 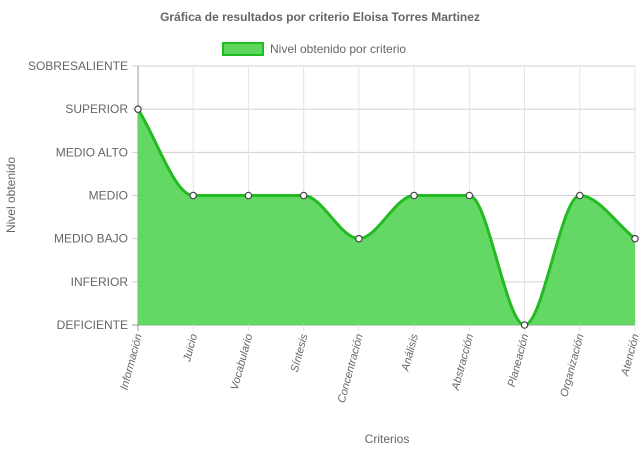 What do you see at coordinates (387, 439) in the screenshot?
I see `x-axis-title: Criterios` at bounding box center [387, 439].